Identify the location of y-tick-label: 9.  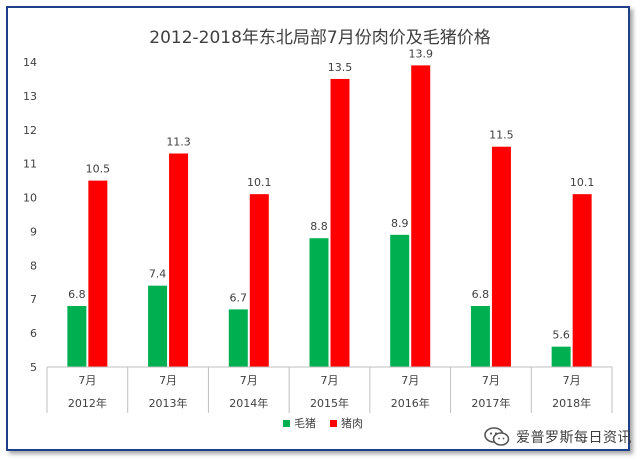
(33, 231).